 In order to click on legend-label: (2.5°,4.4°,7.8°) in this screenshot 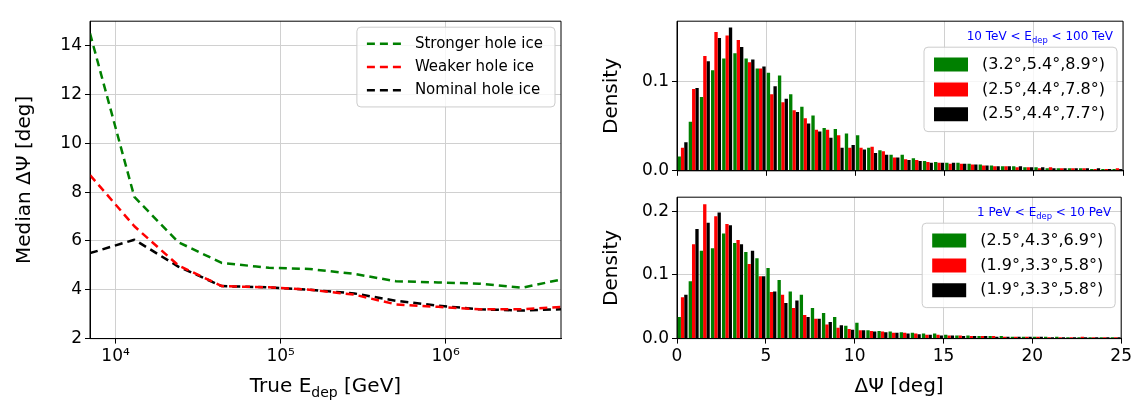, I will do `click(1044, 88)`.